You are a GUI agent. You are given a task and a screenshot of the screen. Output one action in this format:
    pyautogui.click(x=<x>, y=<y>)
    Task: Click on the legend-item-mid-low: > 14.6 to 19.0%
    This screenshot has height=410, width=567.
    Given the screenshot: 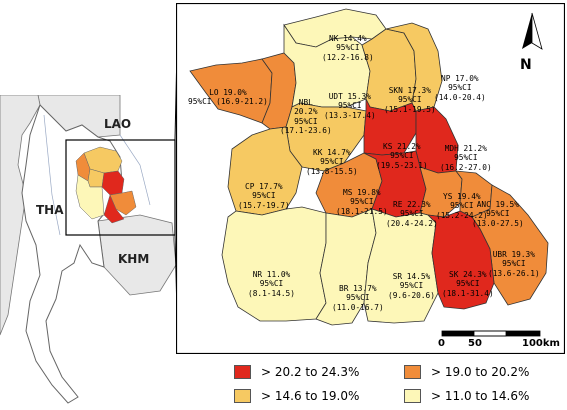 What is the action you would take?
    pyautogui.click(x=296, y=396)
    